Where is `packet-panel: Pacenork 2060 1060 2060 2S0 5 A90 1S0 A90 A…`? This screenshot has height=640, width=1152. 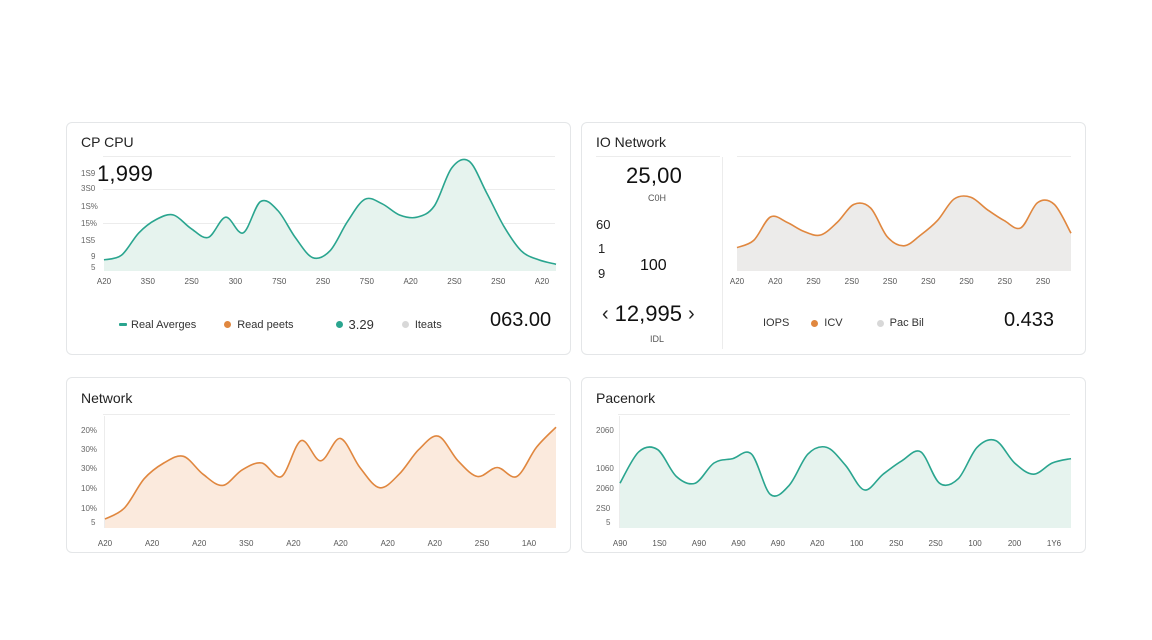 packet-panel: Pacenork 2060 1060 2060 2S0 5 A90 1S0 A90 A… is located at coordinates (833, 465).